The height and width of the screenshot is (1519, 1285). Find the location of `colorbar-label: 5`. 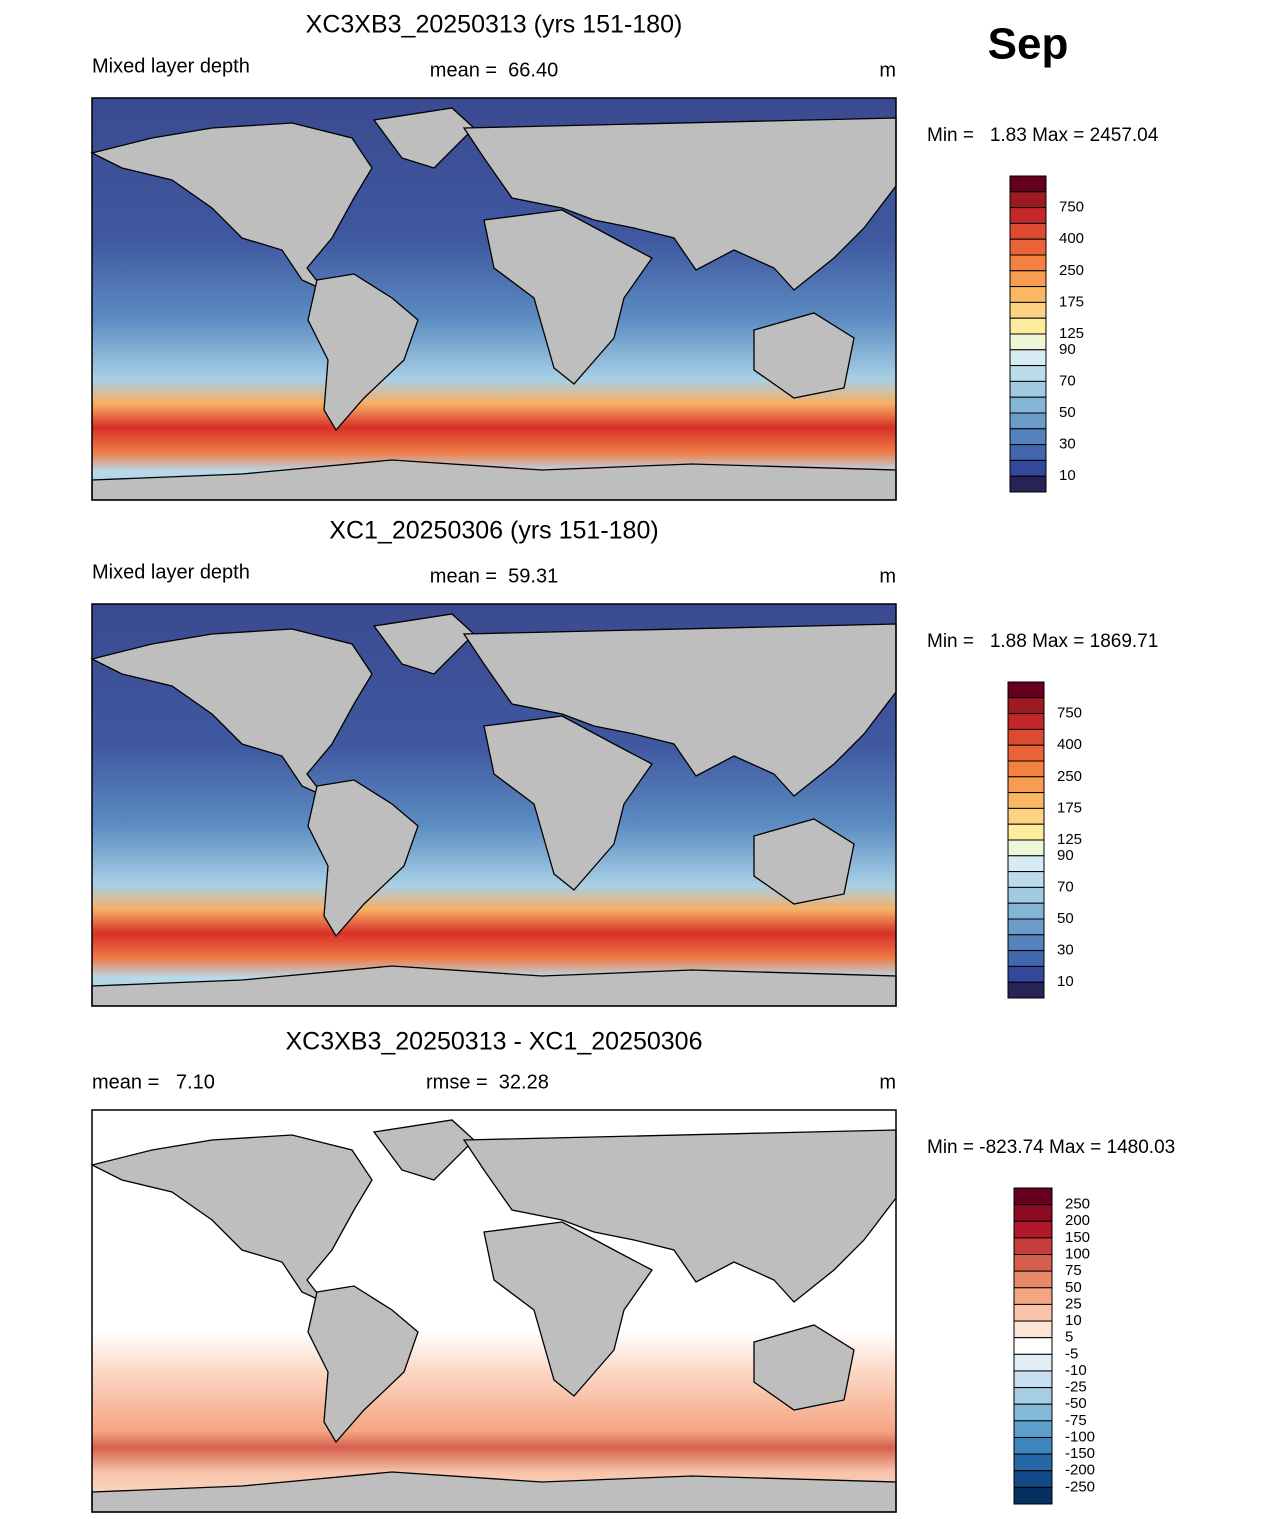

colorbar-label: 5 is located at coordinates (1069, 1337).